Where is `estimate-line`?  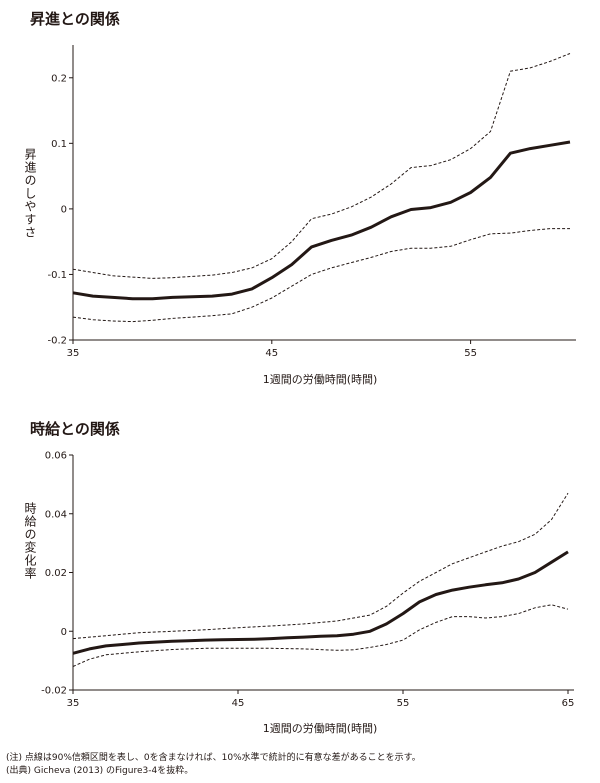
estimate-line is located at coordinates (320, 602).